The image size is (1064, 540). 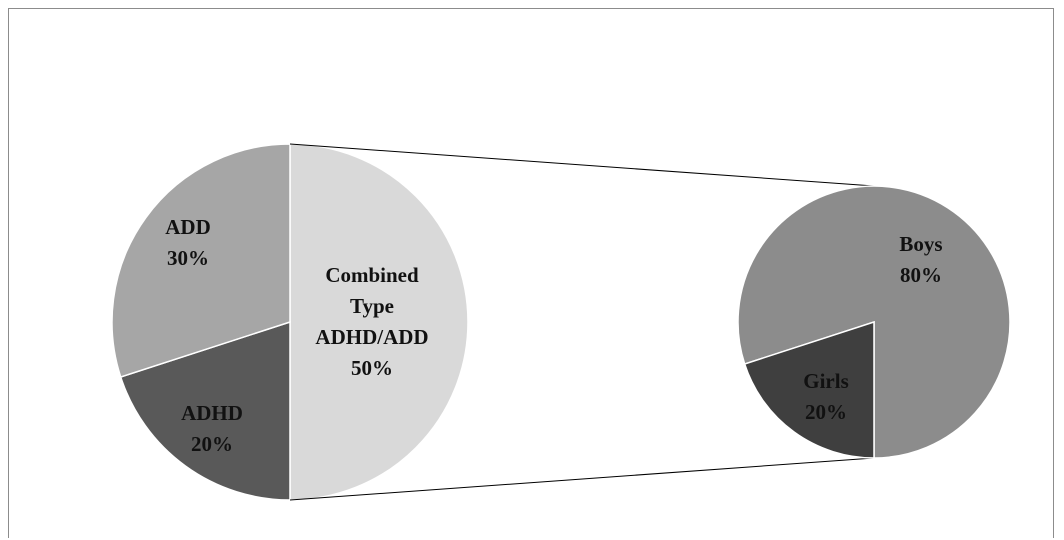 What do you see at coordinates (582, 165) in the screenshot?
I see `connector-line-top` at bounding box center [582, 165].